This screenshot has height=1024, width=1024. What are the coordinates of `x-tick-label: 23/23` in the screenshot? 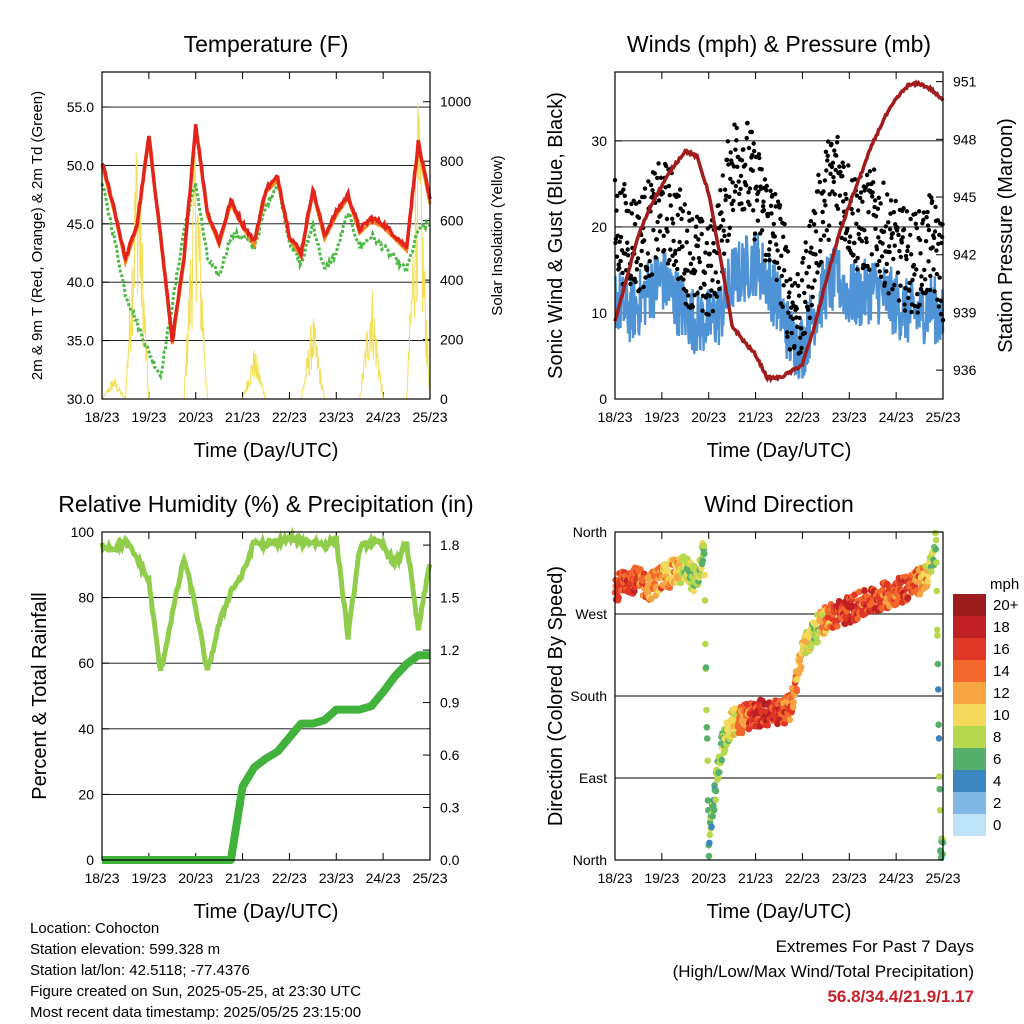 It's located at (336, 417).